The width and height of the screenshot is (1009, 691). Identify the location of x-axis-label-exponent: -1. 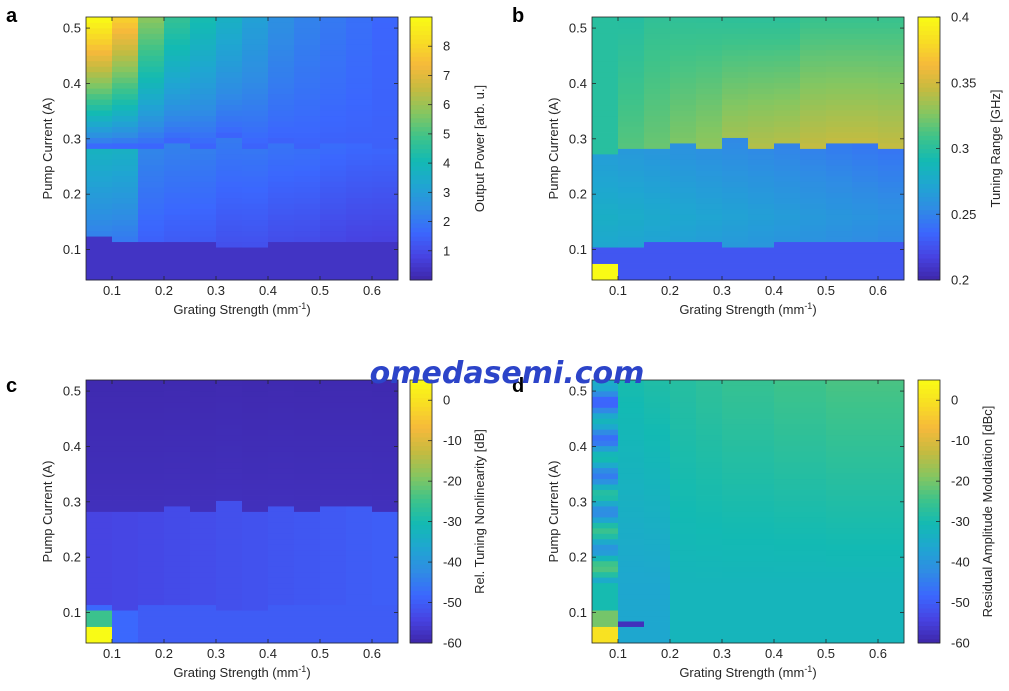
(302, 306).